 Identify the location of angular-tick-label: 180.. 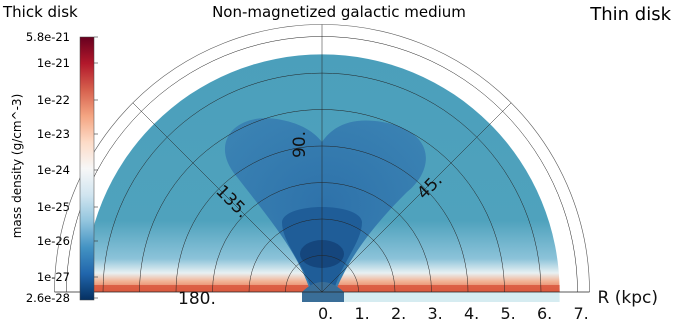
(197, 299).